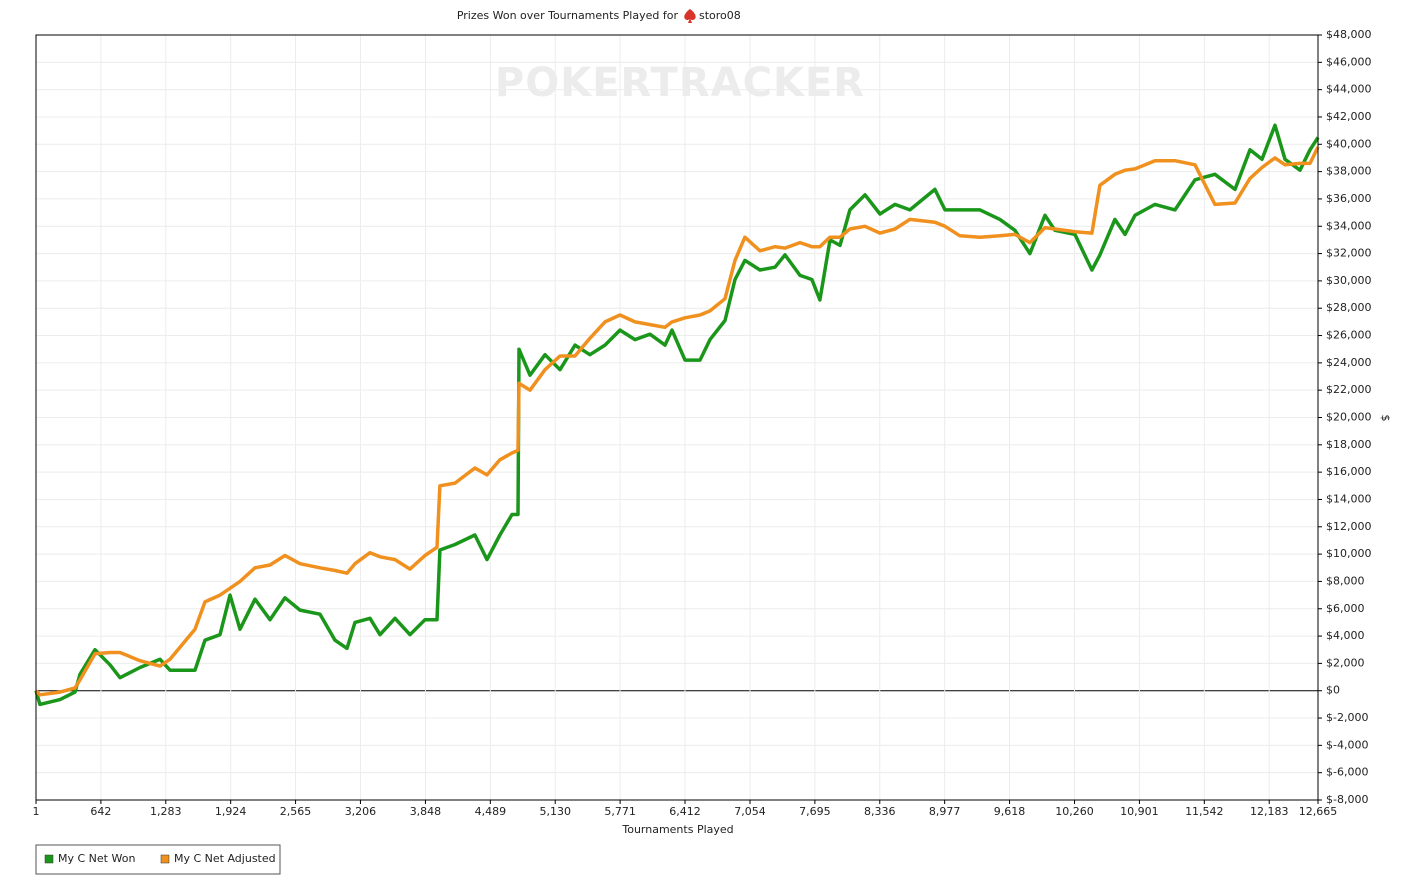  What do you see at coordinates (1347, 744) in the screenshot?
I see `y-tick-label: $-4,000` at bounding box center [1347, 744].